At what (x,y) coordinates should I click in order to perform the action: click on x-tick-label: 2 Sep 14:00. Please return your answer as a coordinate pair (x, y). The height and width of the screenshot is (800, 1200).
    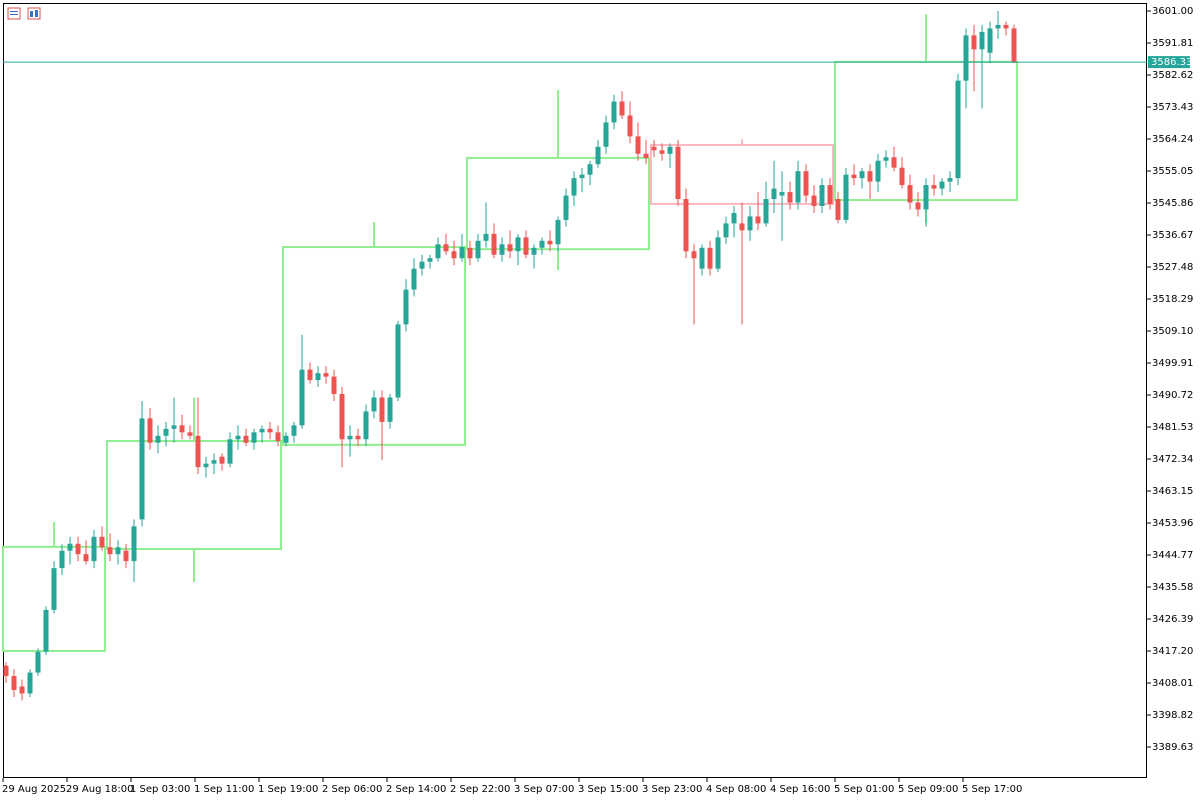
    Looking at the image, I should click on (416, 789).